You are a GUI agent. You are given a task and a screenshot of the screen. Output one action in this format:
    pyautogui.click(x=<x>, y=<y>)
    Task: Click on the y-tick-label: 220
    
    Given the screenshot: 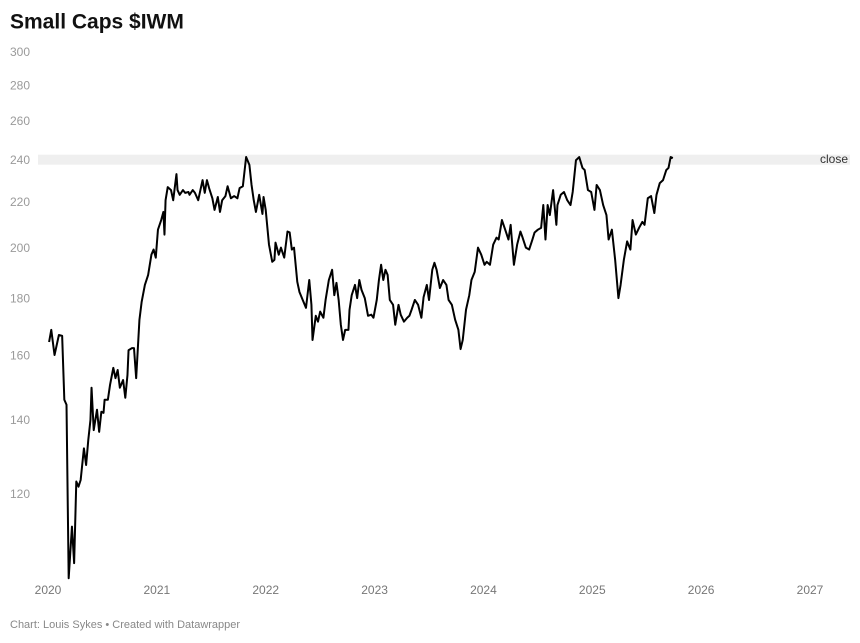 What is the action you would take?
    pyautogui.click(x=20, y=202)
    